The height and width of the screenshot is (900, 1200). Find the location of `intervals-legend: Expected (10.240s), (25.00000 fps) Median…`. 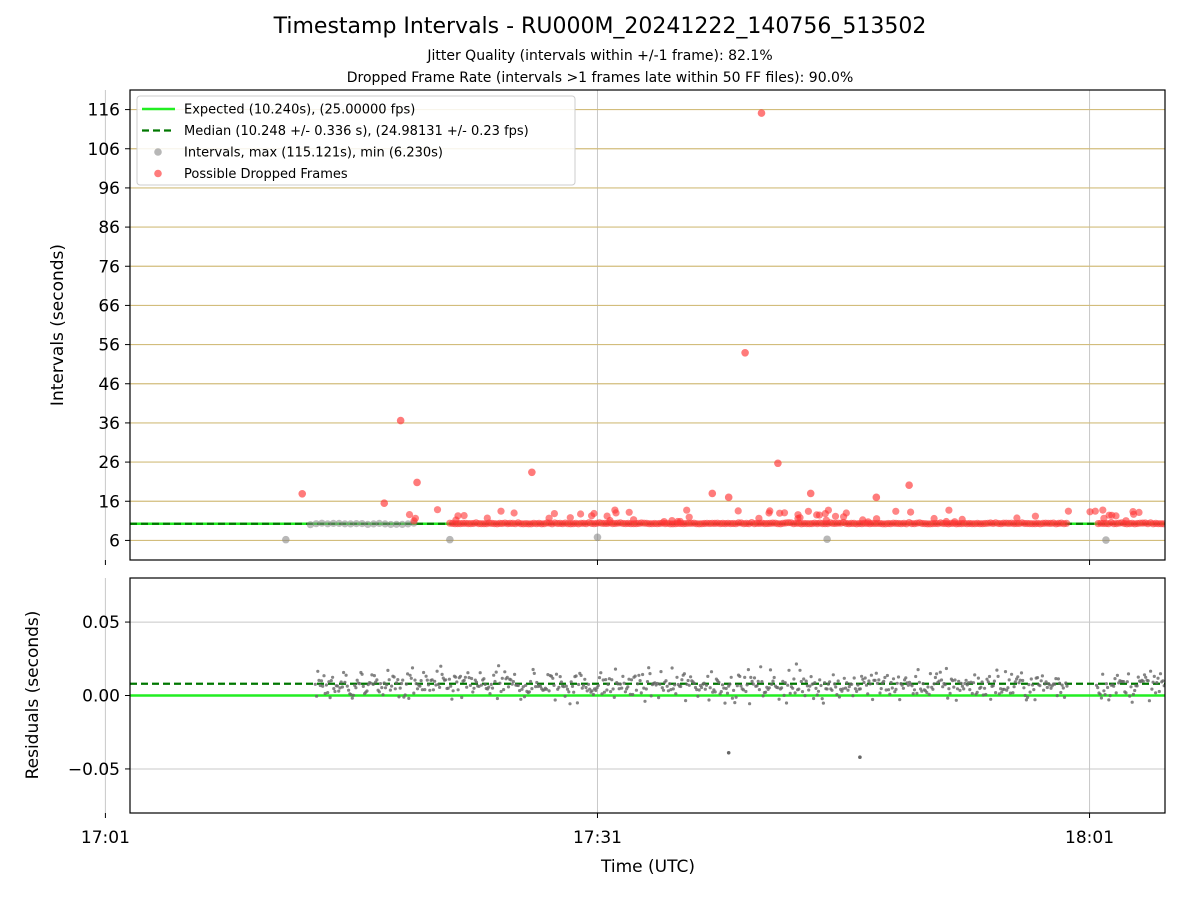

intervals-legend: Expected (10.240s), (25.00000 fps) Median… is located at coordinates (356, 140).